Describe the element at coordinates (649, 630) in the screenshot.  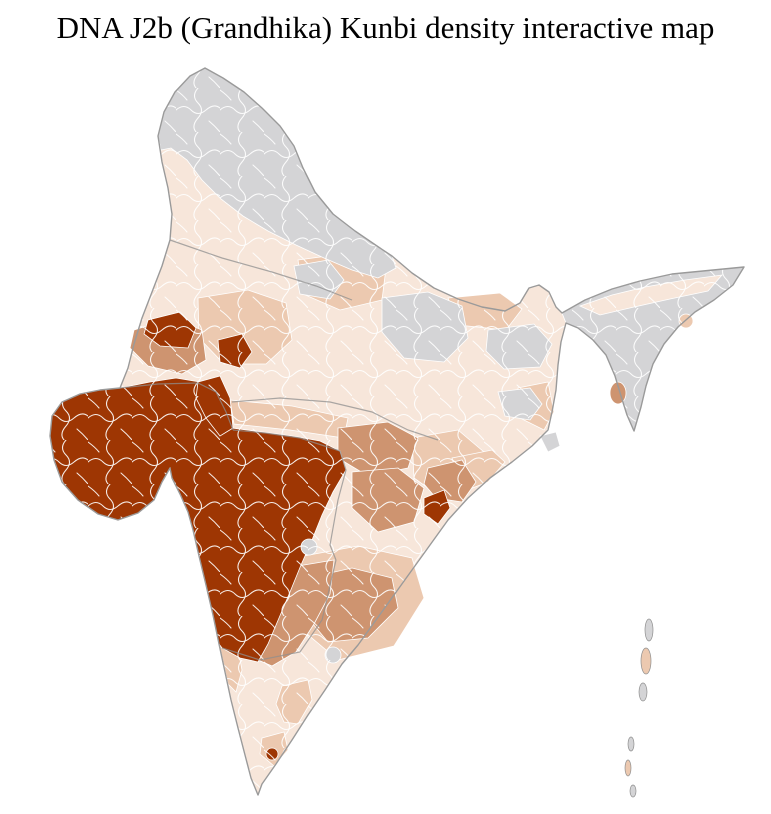
I see `island-andaman-north` at that location.